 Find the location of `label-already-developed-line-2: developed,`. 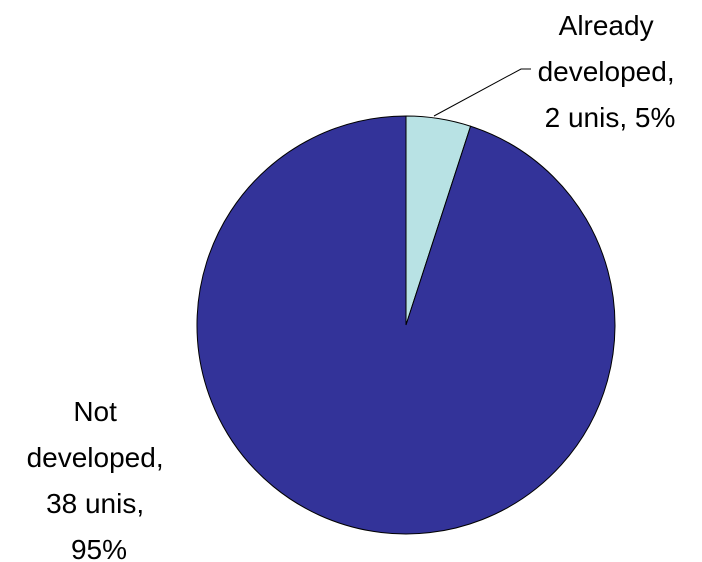

label-already-developed-line-2: developed, is located at coordinates (606, 71).